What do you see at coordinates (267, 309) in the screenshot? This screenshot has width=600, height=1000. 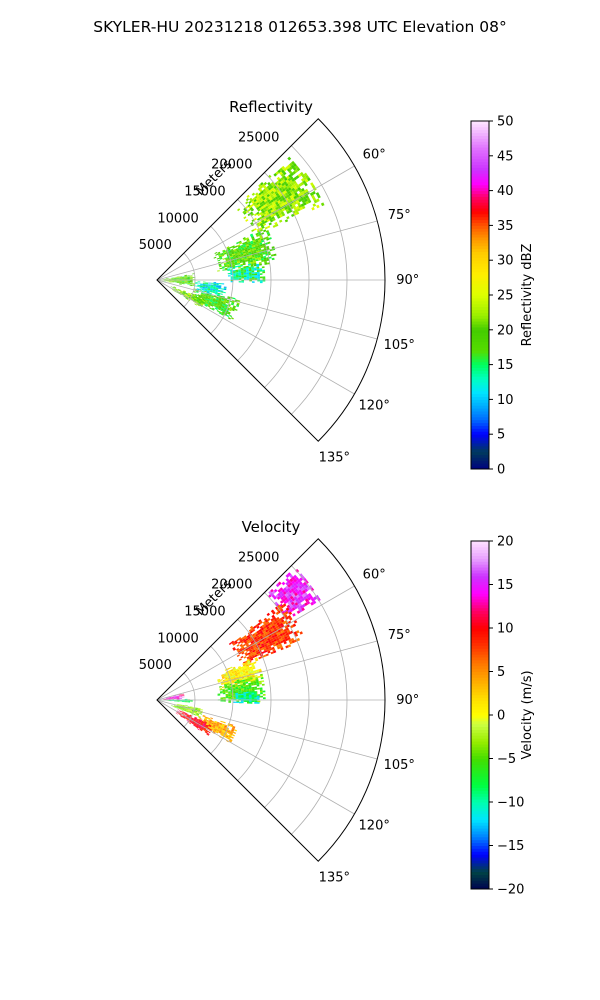 I see `azimuth-spoke` at bounding box center [267, 309].